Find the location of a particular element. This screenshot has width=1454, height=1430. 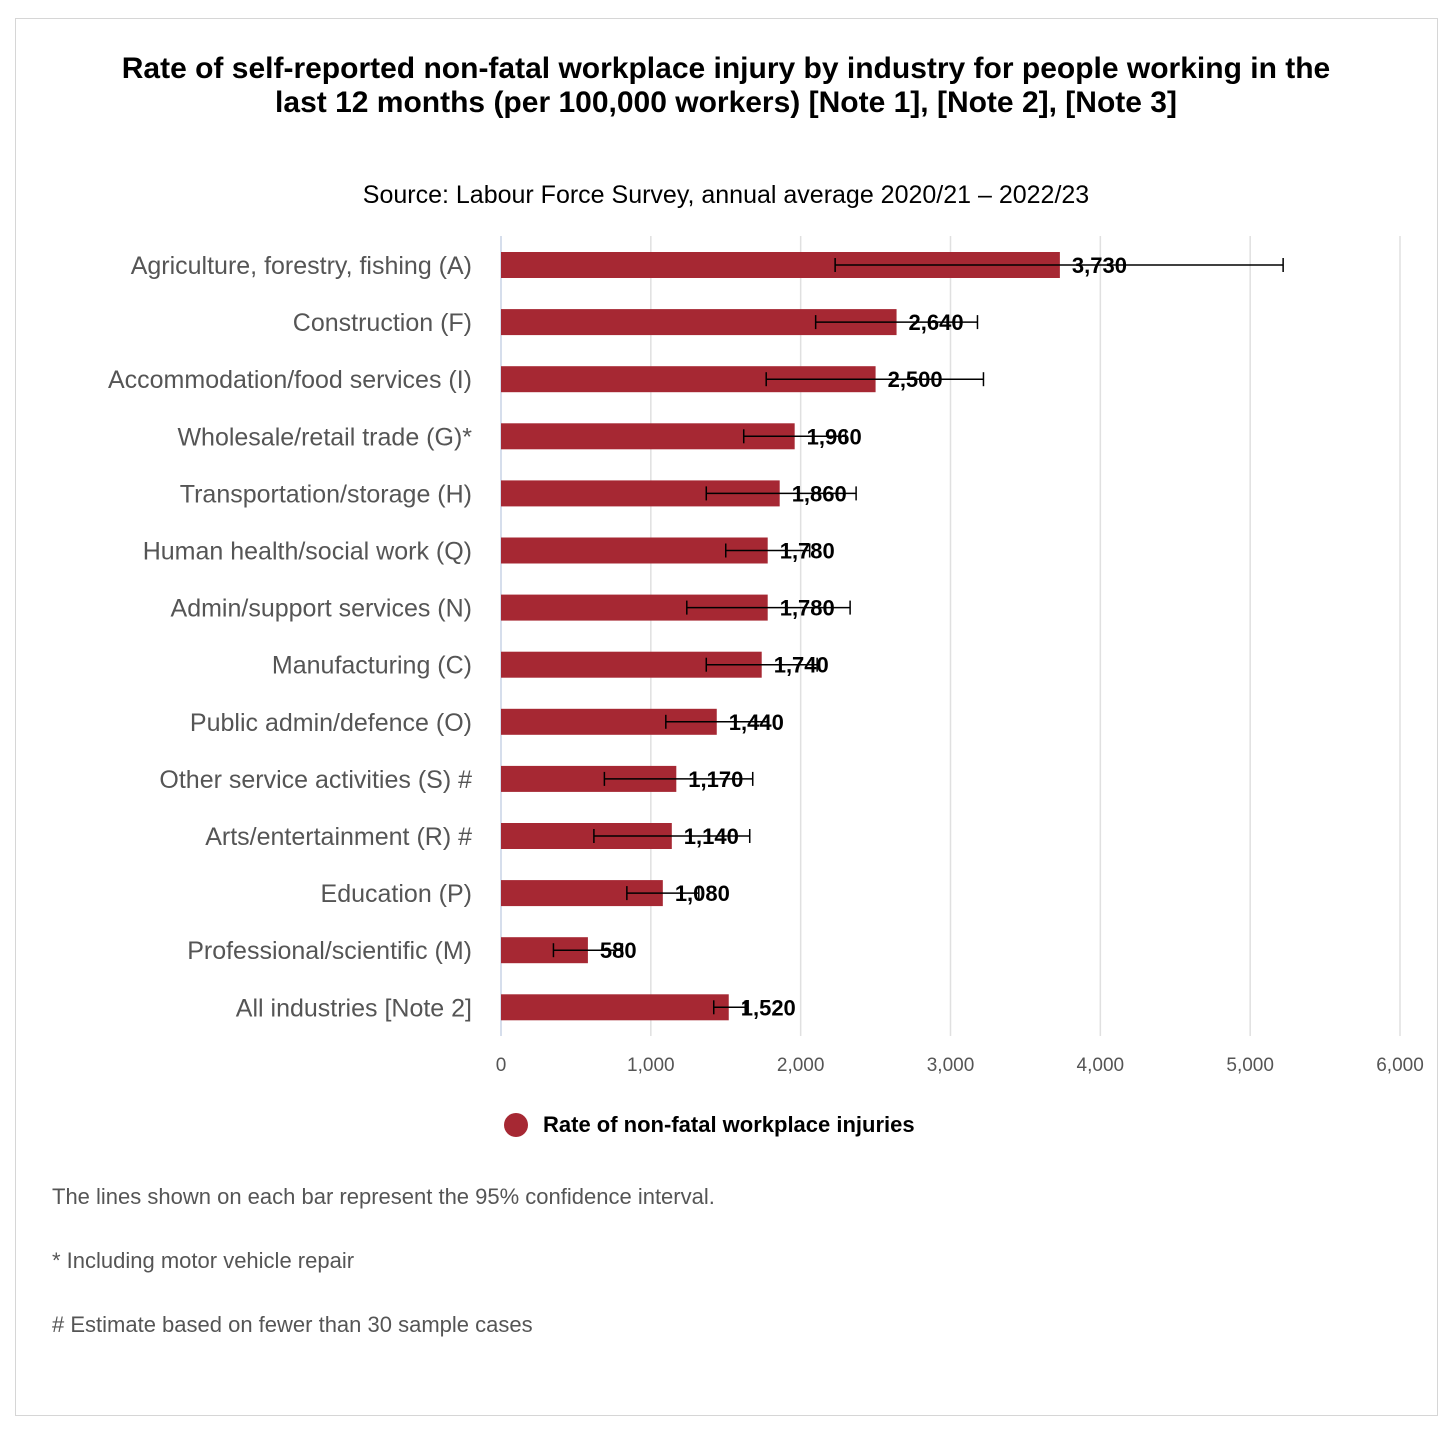

legend-marker is located at coordinates (516, 1125).